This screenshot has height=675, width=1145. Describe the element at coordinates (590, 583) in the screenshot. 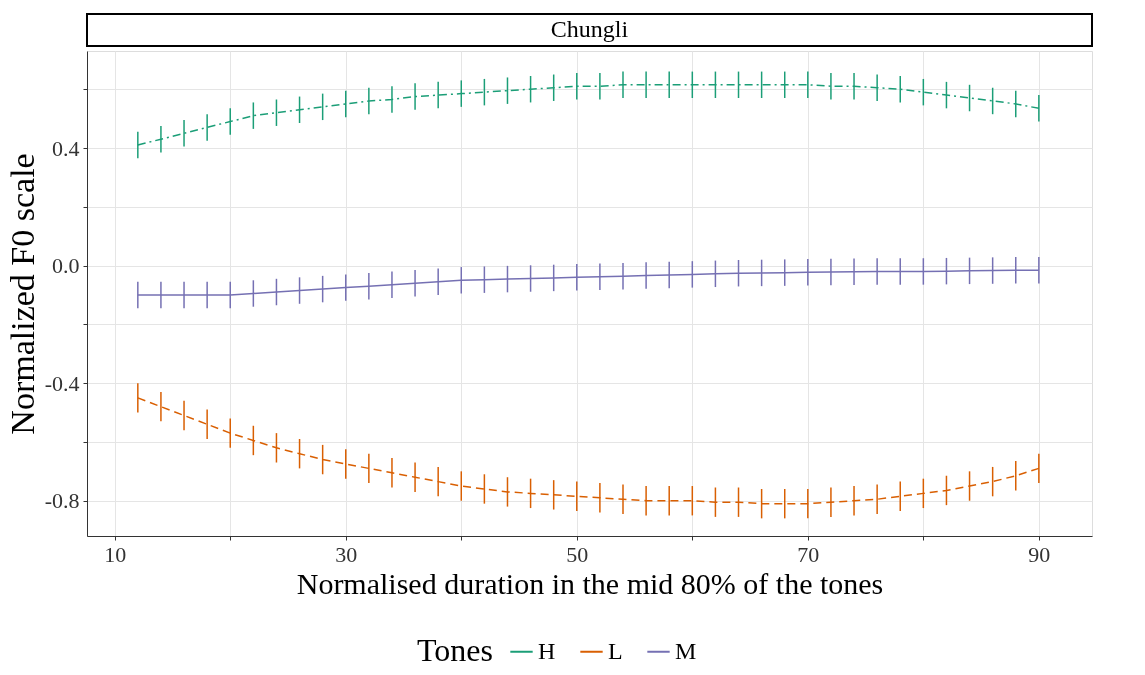

I see `x-axis-title: Normalised duration in the mid 80% of the tones` at that location.